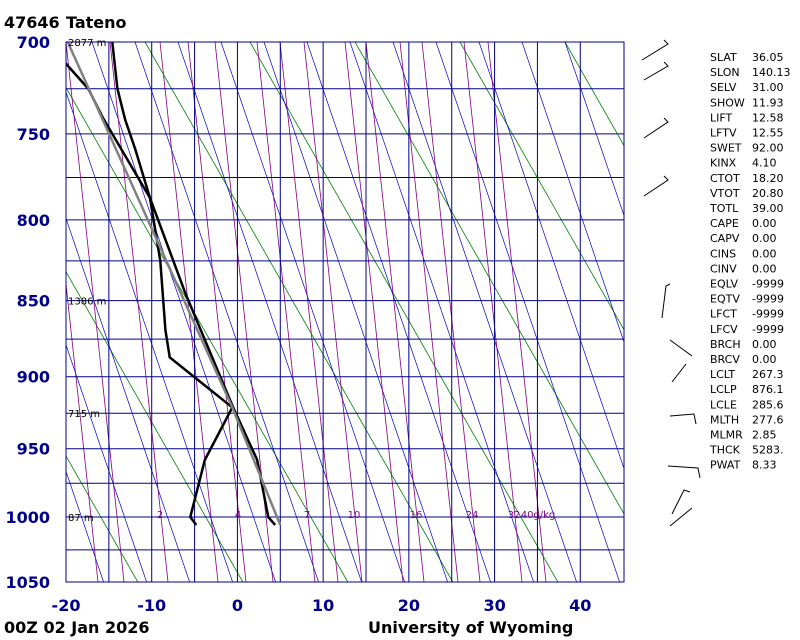 The width and height of the screenshot is (800, 640). Describe the element at coordinates (726, 435) in the screenshot. I see `index-name: MLMR` at that location.